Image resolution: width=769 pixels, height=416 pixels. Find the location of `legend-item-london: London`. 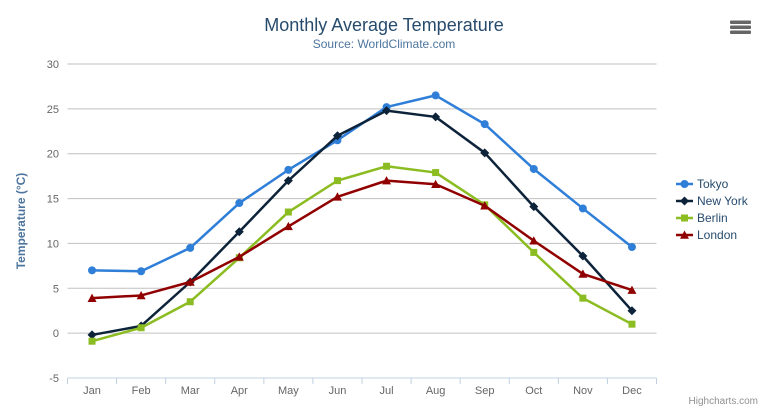

legend-item-london: London is located at coordinates (706, 235).